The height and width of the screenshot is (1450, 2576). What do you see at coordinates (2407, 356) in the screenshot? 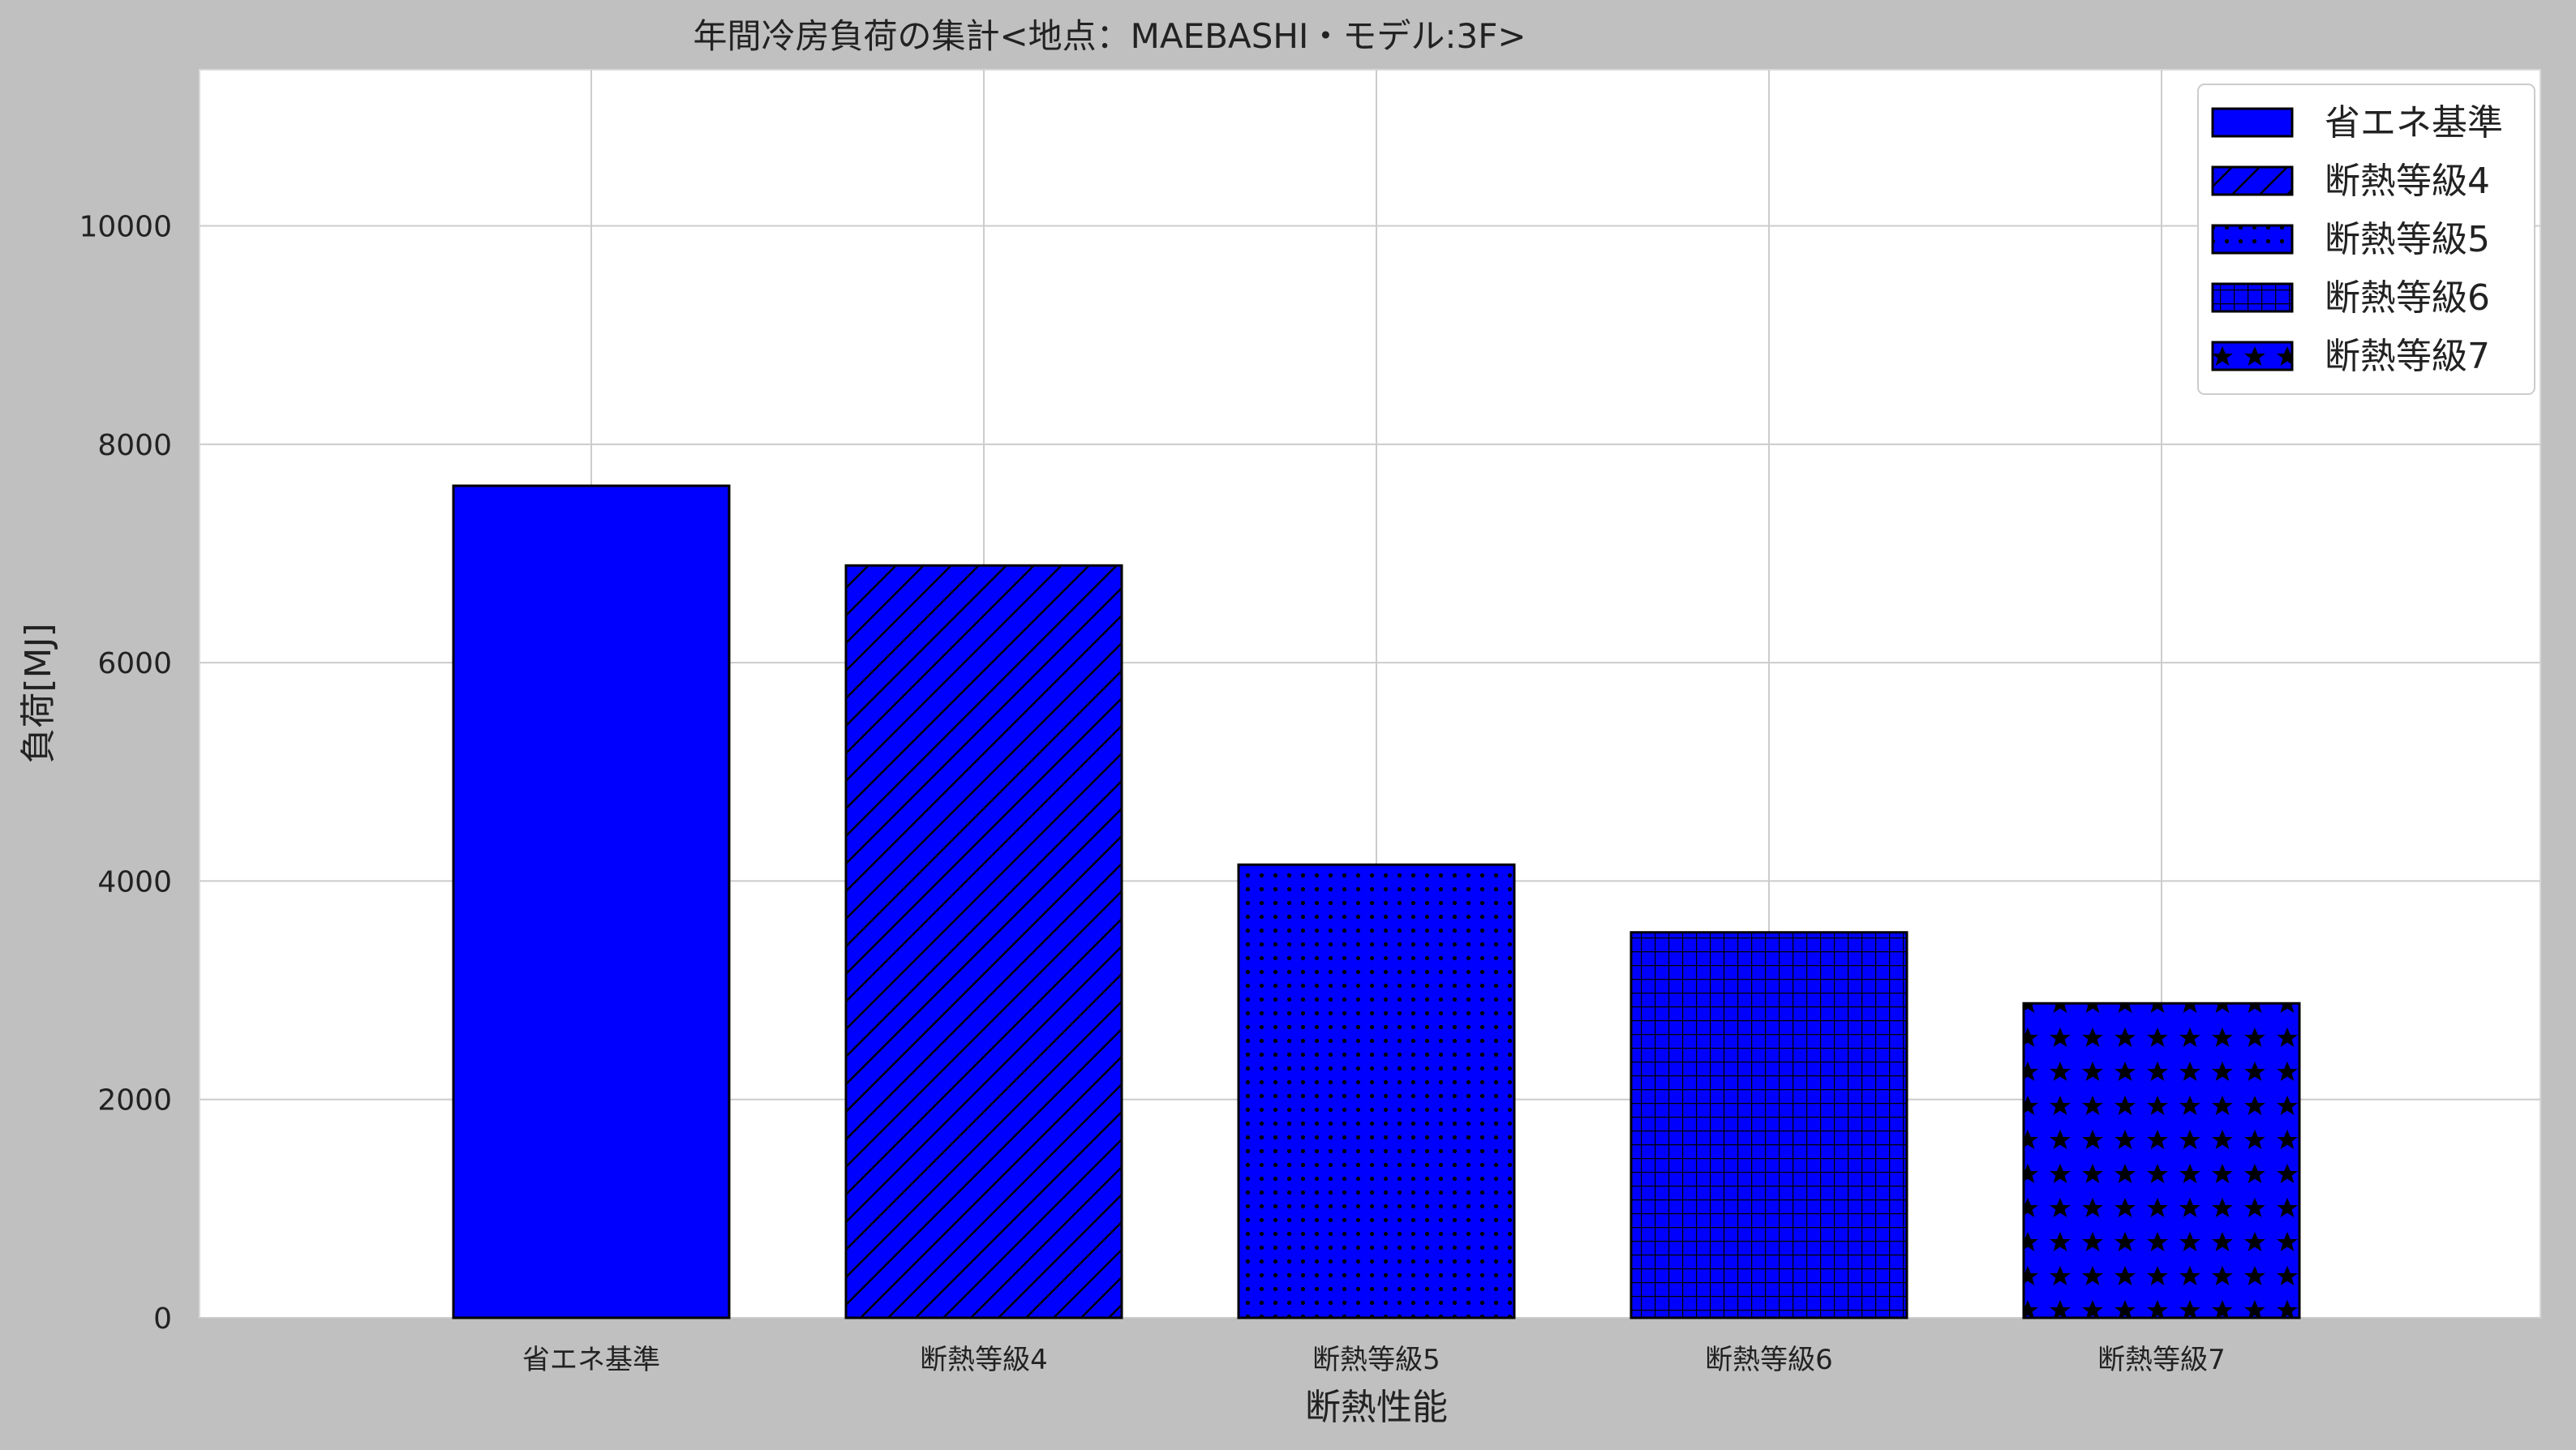
I see `legend-label: 断熱等級7` at bounding box center [2407, 356].